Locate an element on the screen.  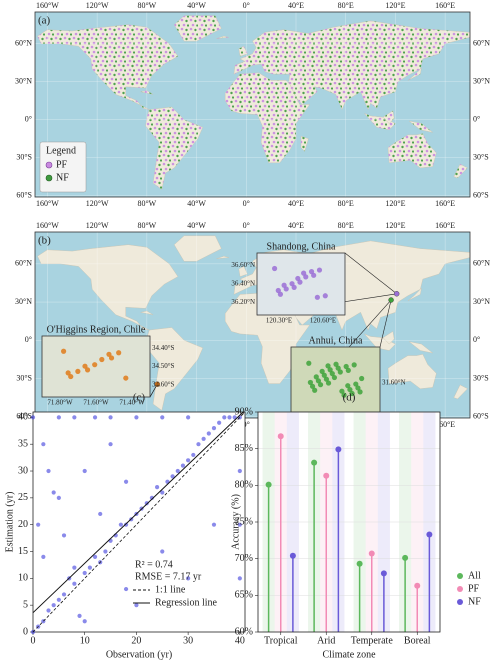
fit-line is located at coordinates (139, 522).